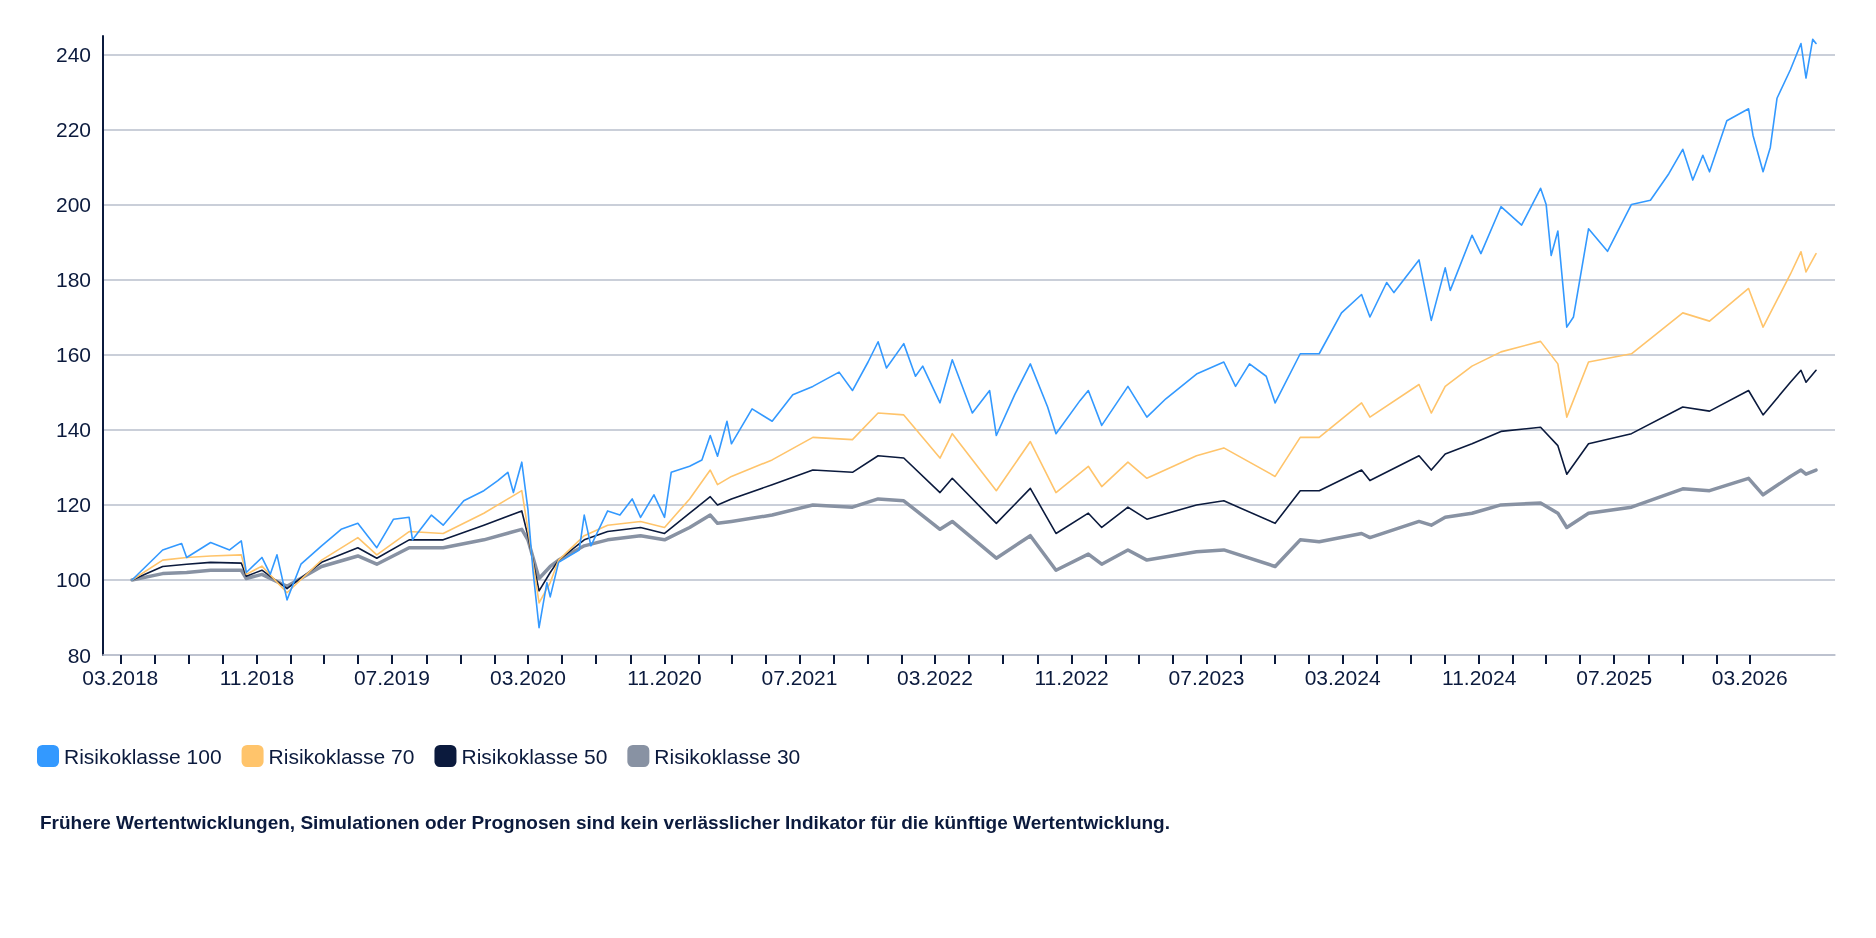 The height and width of the screenshot is (938, 1876). I want to click on text: Frühere Wertentwicklungen, Simulationen oder Prognosen sind kein verlässlicher Indikator für die künftige Wertentwicklung., so click(605, 823).